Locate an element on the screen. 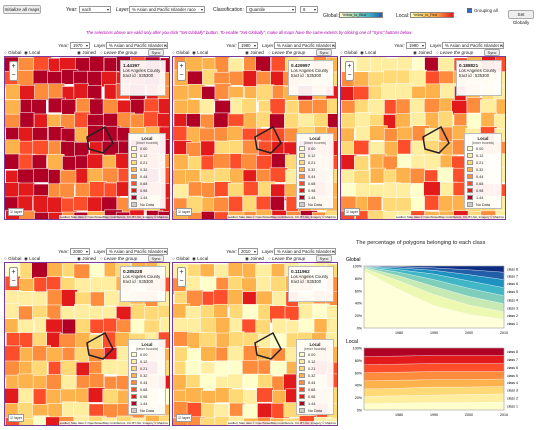 The width and height of the screenshot is (550, 430). panel-year-select: 2010 is located at coordinates (248, 251).